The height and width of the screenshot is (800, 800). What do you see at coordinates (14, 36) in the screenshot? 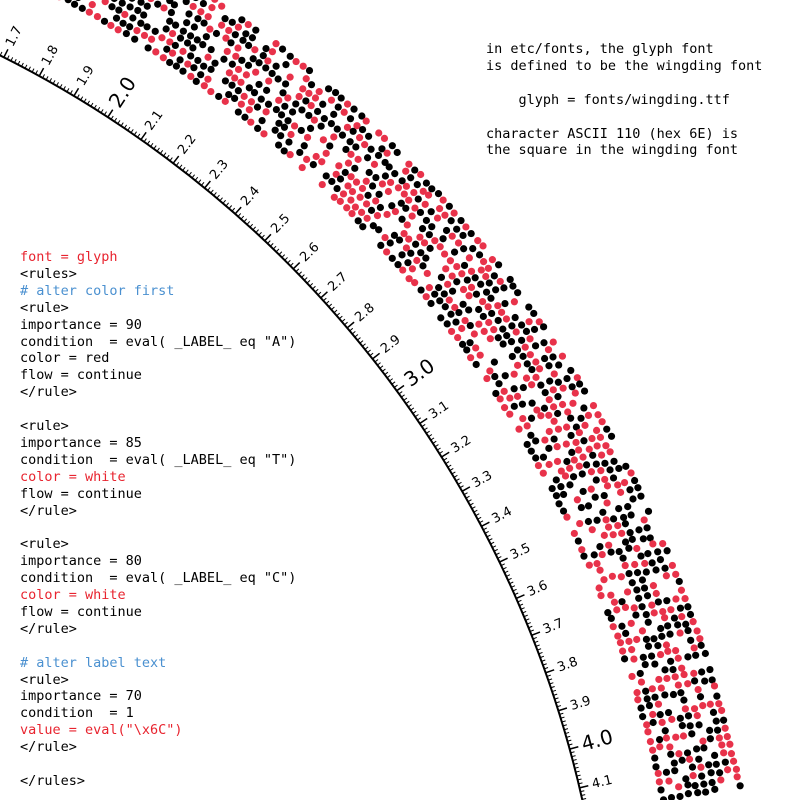
I see `tick-label: 1.7` at bounding box center [14, 36].